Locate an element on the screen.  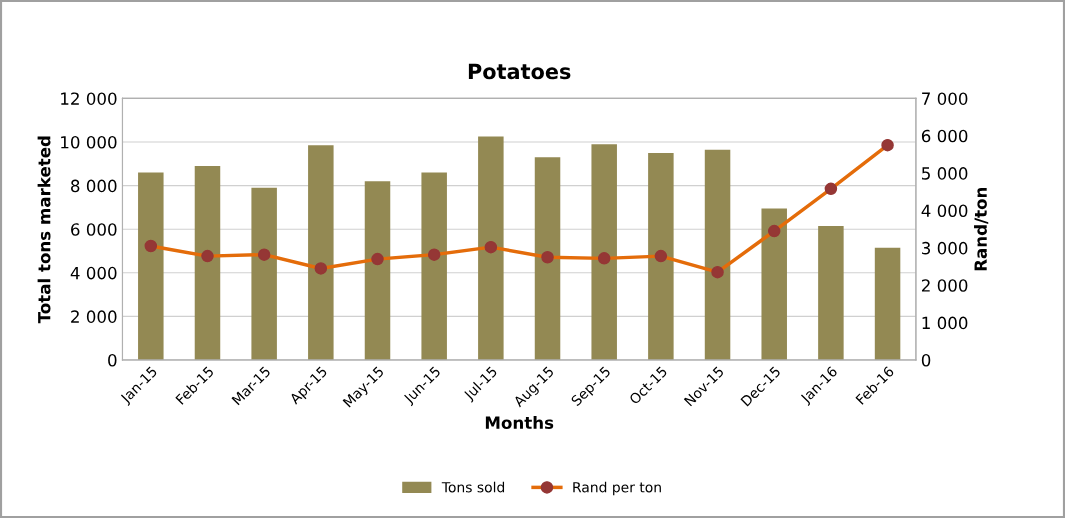
y-axis-title: Total tons marketed is located at coordinates (44, 230).